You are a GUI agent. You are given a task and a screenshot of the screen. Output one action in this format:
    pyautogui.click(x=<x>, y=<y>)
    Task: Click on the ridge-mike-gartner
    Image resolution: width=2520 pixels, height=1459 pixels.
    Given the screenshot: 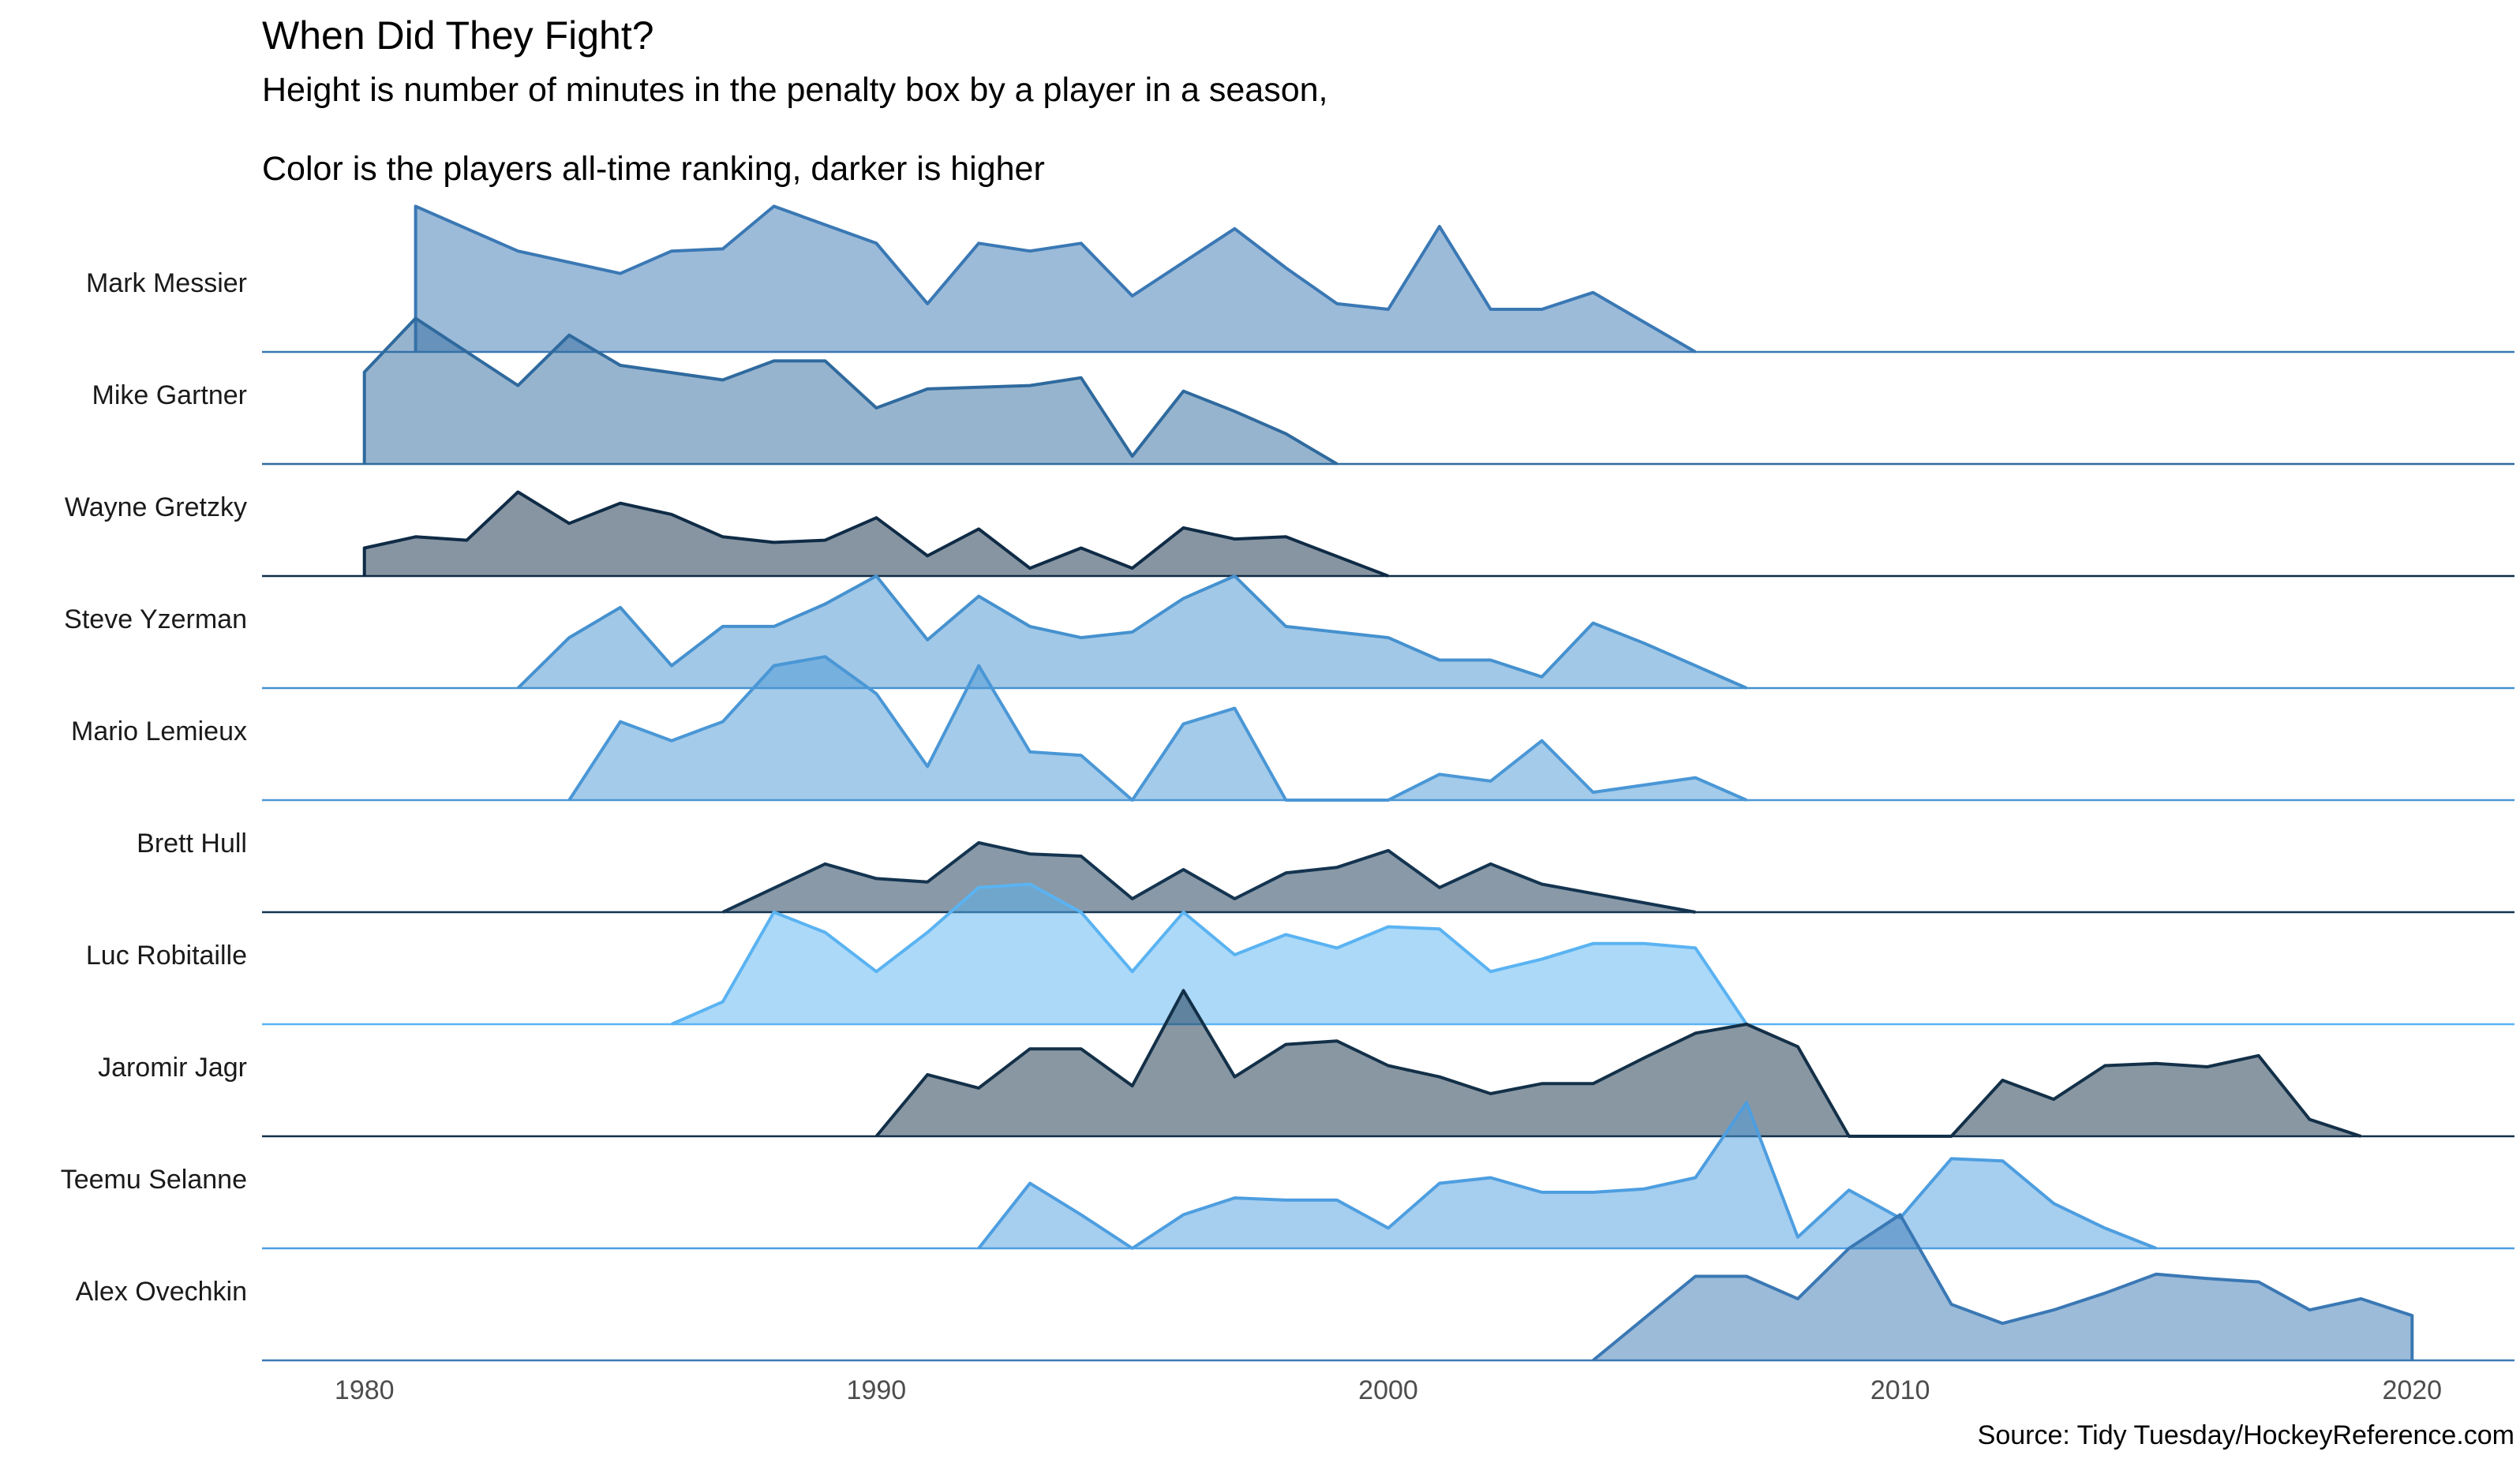 What is the action you would take?
    pyautogui.click(x=1388, y=391)
    